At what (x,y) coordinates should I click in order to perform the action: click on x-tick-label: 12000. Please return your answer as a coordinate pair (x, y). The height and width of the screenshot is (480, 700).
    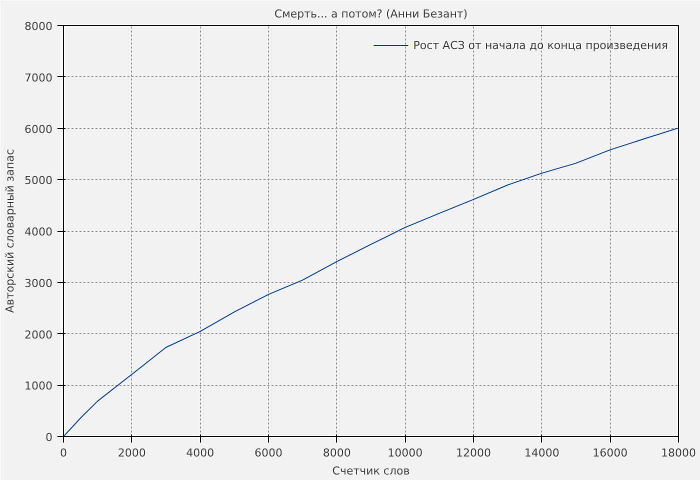
    Looking at the image, I should click on (474, 453).